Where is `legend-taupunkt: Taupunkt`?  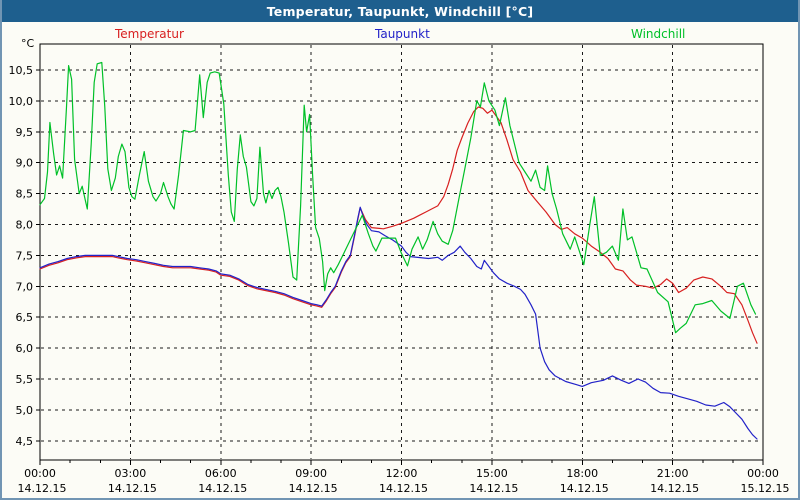 legend-taupunkt: Taupunkt is located at coordinates (402, 34).